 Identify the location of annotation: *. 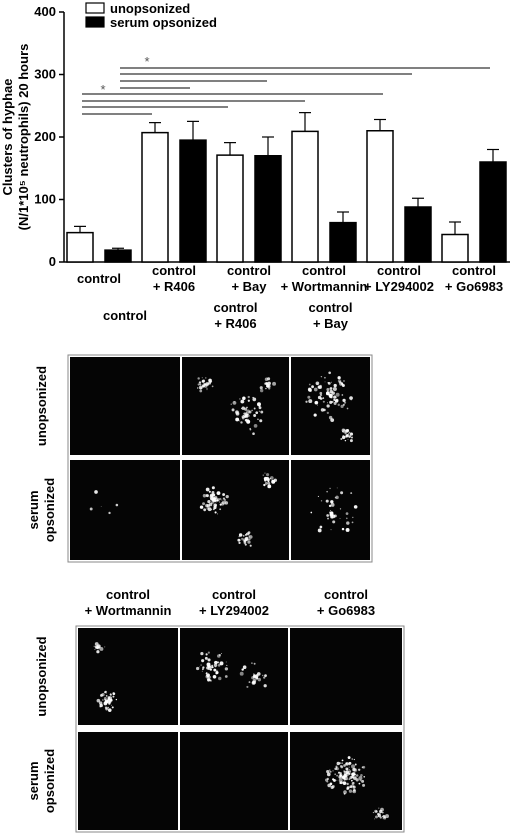
(102, 89).